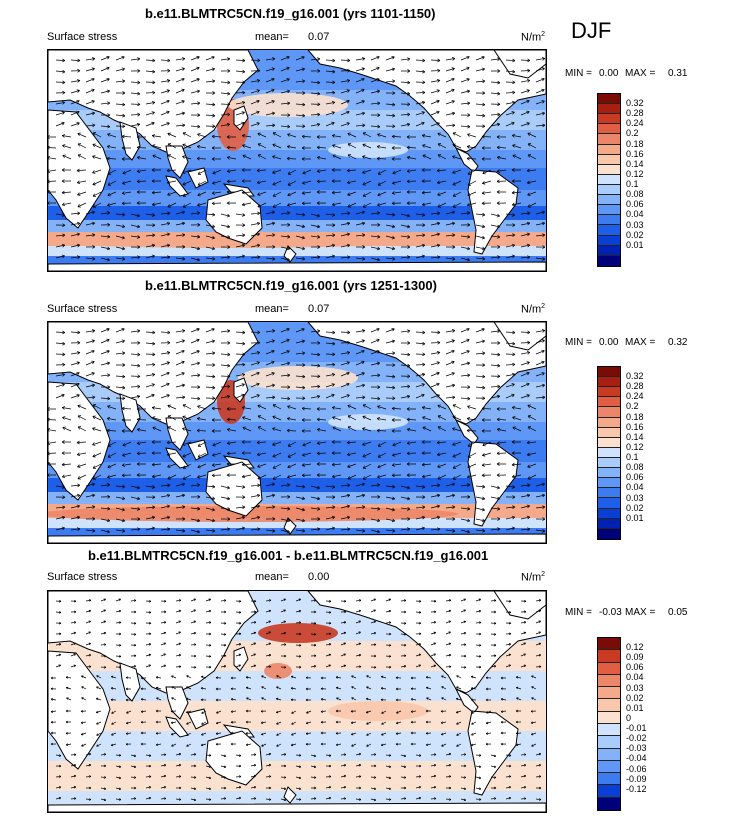 The height and width of the screenshot is (822, 733). I want to click on colorbar-swatch, so click(609, 779).